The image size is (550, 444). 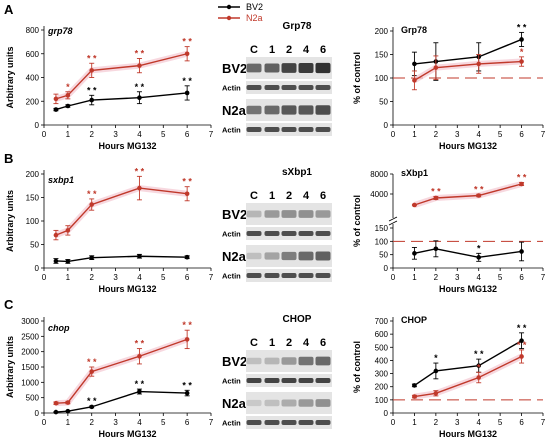 I want to click on x-tick-label: 4, so click(x=139, y=134).